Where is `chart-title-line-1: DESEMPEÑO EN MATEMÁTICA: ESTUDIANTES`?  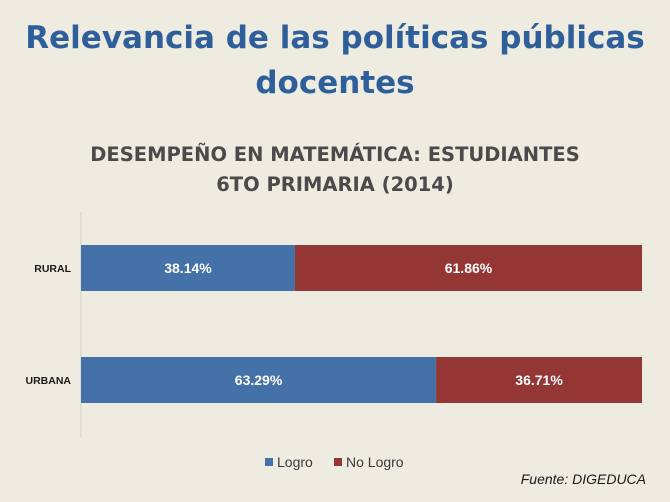
chart-title-line-1: DESEMPEÑO EN MATEMÁTICA: ESTUDIANTES is located at coordinates (335, 154).